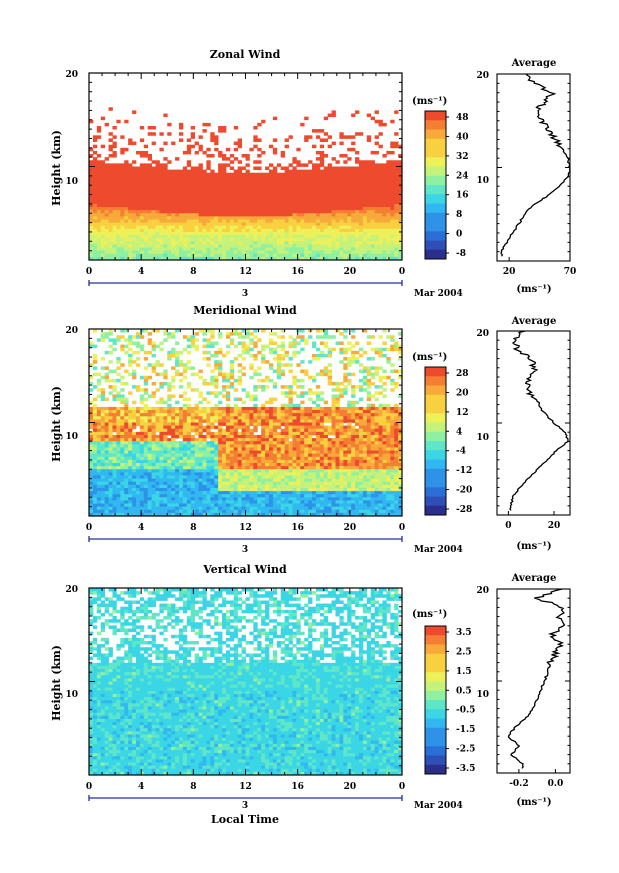 The width and height of the screenshot is (619, 873). I want to click on month-label: Mar 2004, so click(438, 294).